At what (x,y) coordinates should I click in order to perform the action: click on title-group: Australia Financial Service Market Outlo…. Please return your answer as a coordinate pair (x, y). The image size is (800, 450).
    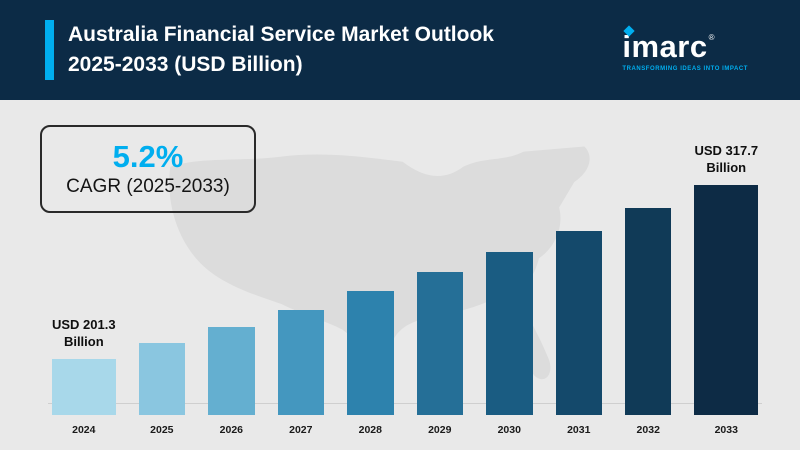
    Looking at the image, I should click on (269, 50).